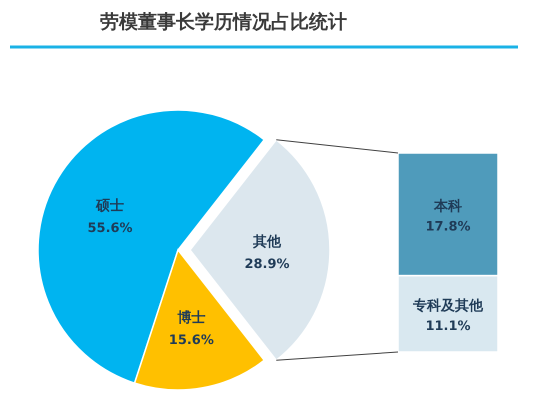 The width and height of the screenshot is (533, 403). Describe the element at coordinates (191, 318) in the screenshot. I see `slice-label: 博士` at that location.